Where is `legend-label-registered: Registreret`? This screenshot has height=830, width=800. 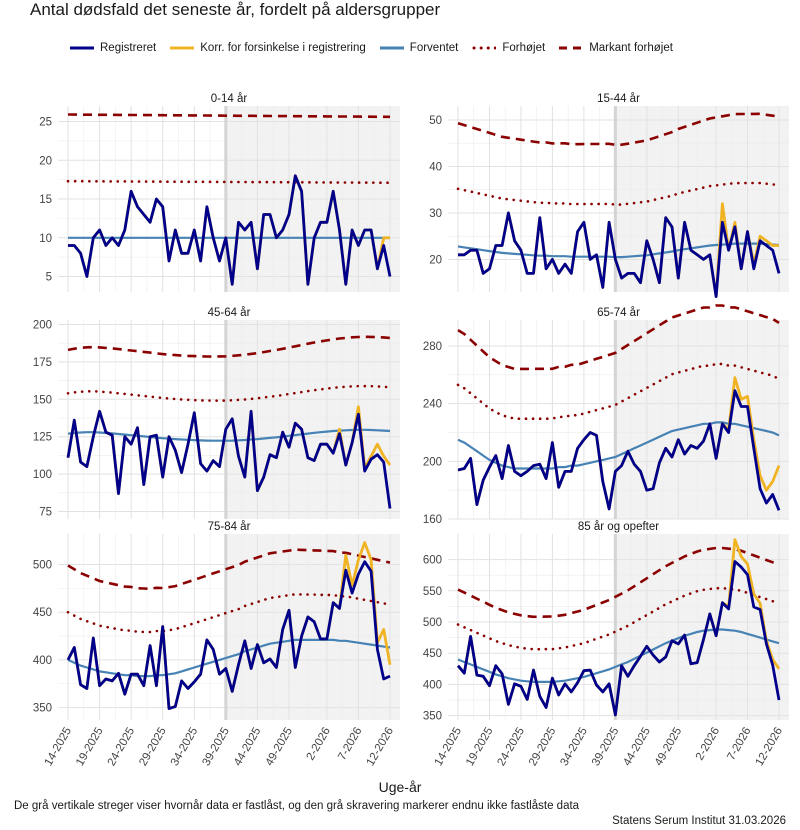
legend-label-registered: Registreret is located at coordinates (128, 48).